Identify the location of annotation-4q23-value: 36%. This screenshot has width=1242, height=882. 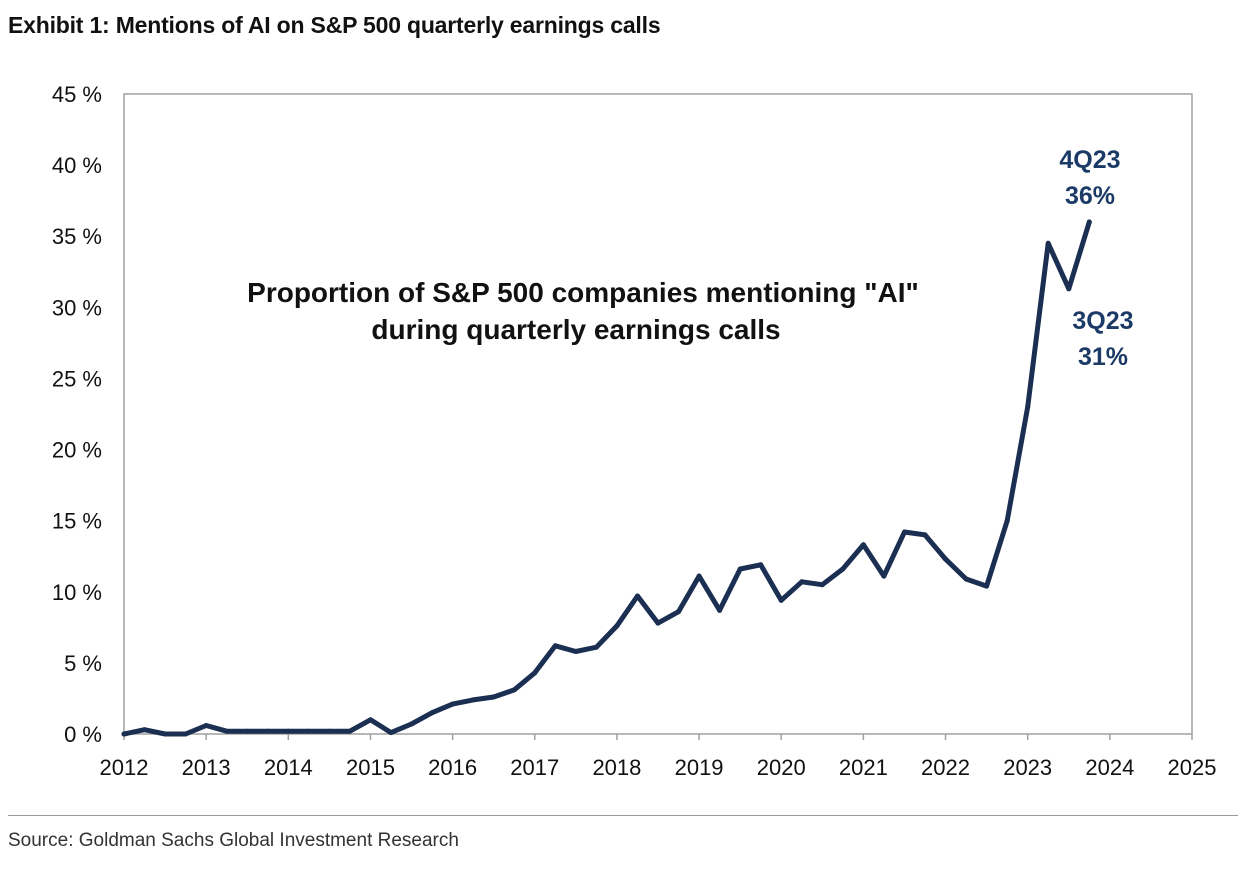
(1090, 196).